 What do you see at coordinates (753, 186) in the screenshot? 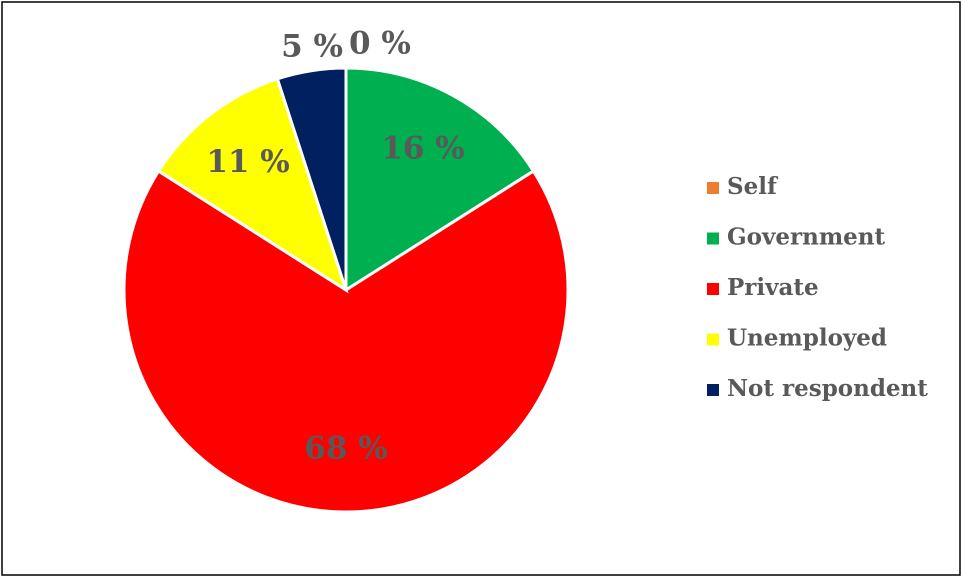
I see `legend-label: Self` at bounding box center [753, 186].